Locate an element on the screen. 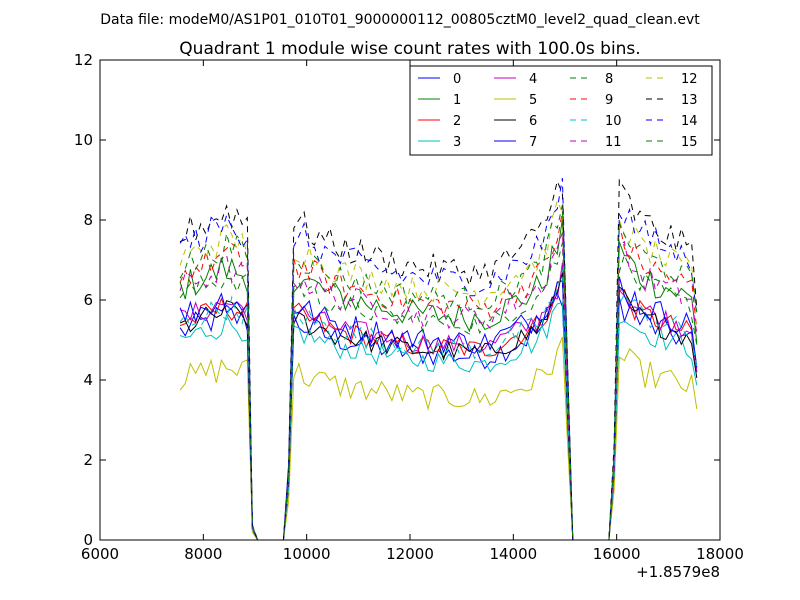  x-tick-label: 14000 is located at coordinates (513, 554).